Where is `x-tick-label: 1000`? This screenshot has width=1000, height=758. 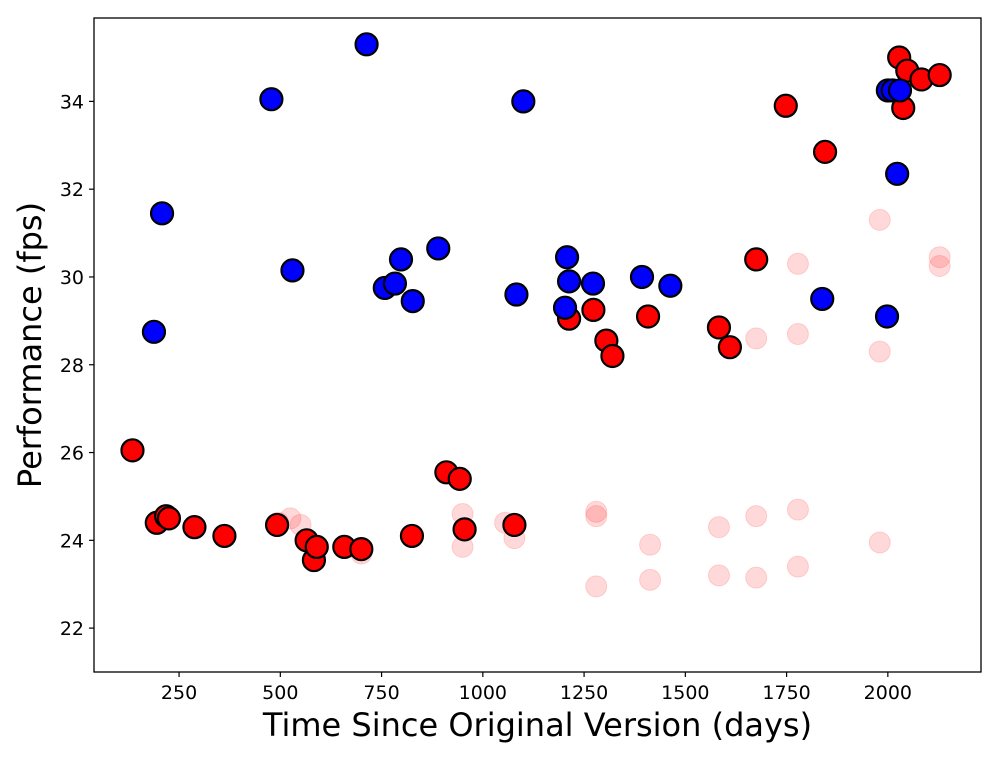
x-tick-label: 1000 is located at coordinates (483, 693).